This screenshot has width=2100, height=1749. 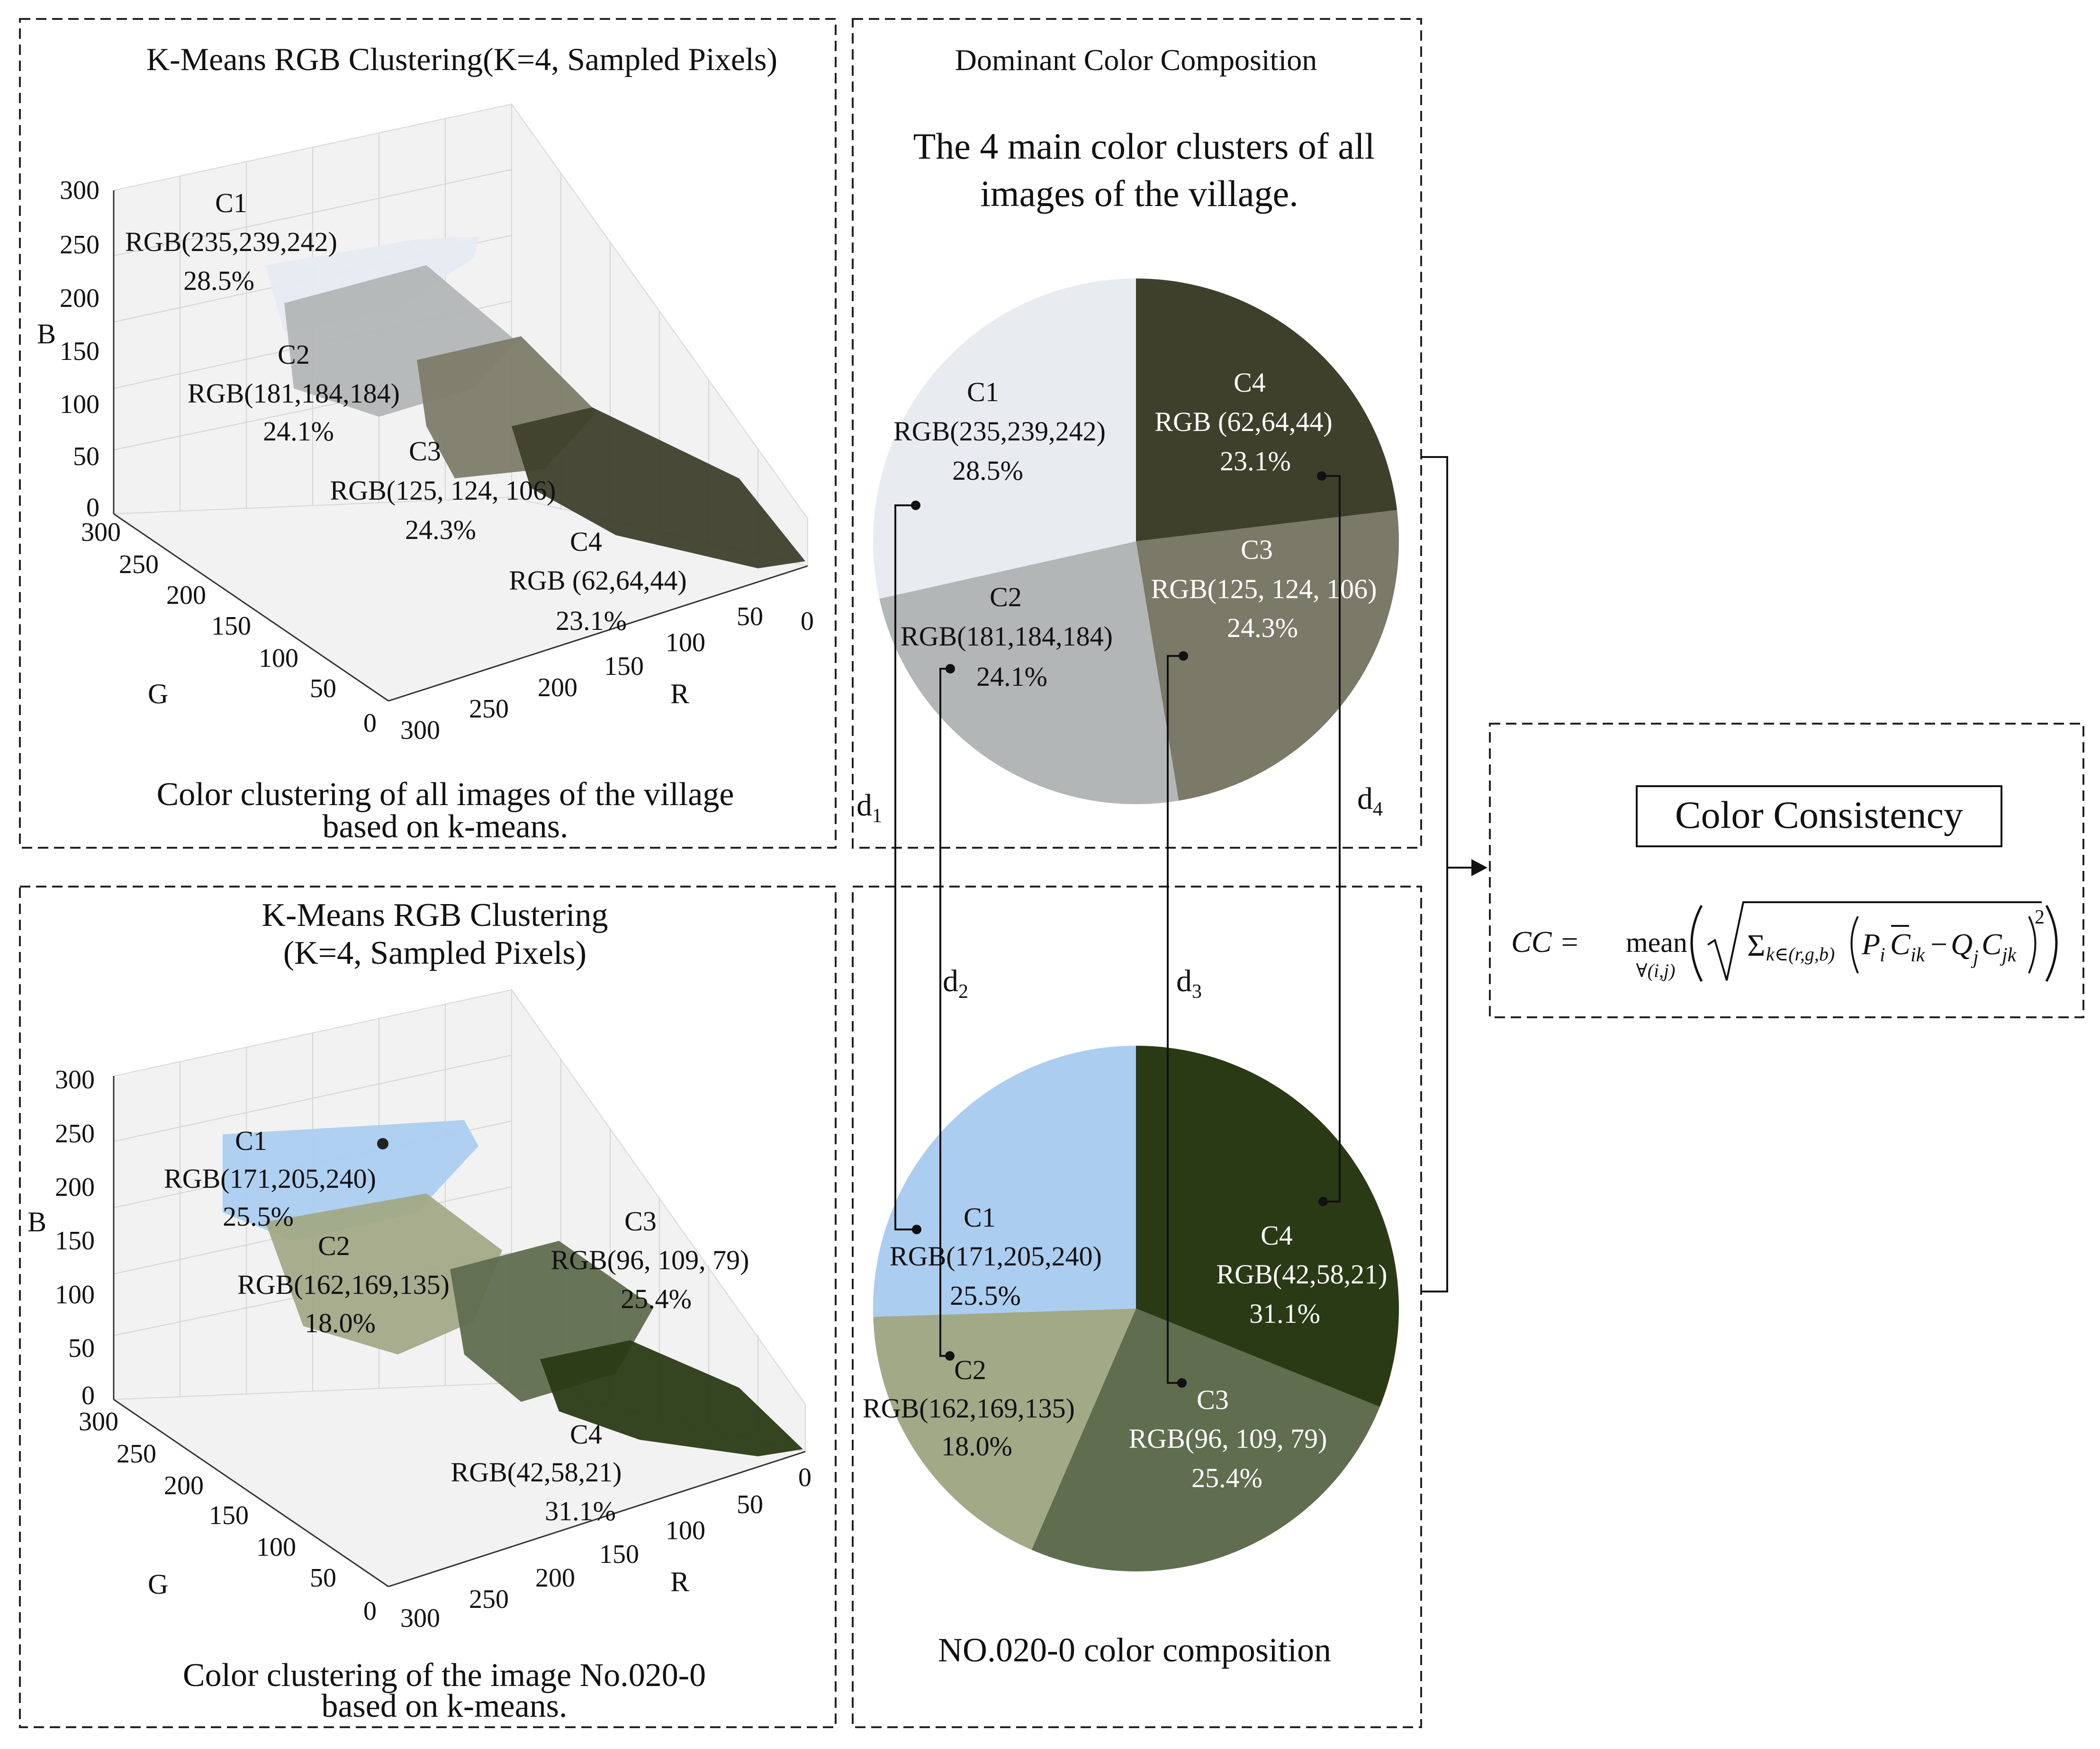 I want to click on bottom-scatter-cloud, so click(x=513, y=1288).